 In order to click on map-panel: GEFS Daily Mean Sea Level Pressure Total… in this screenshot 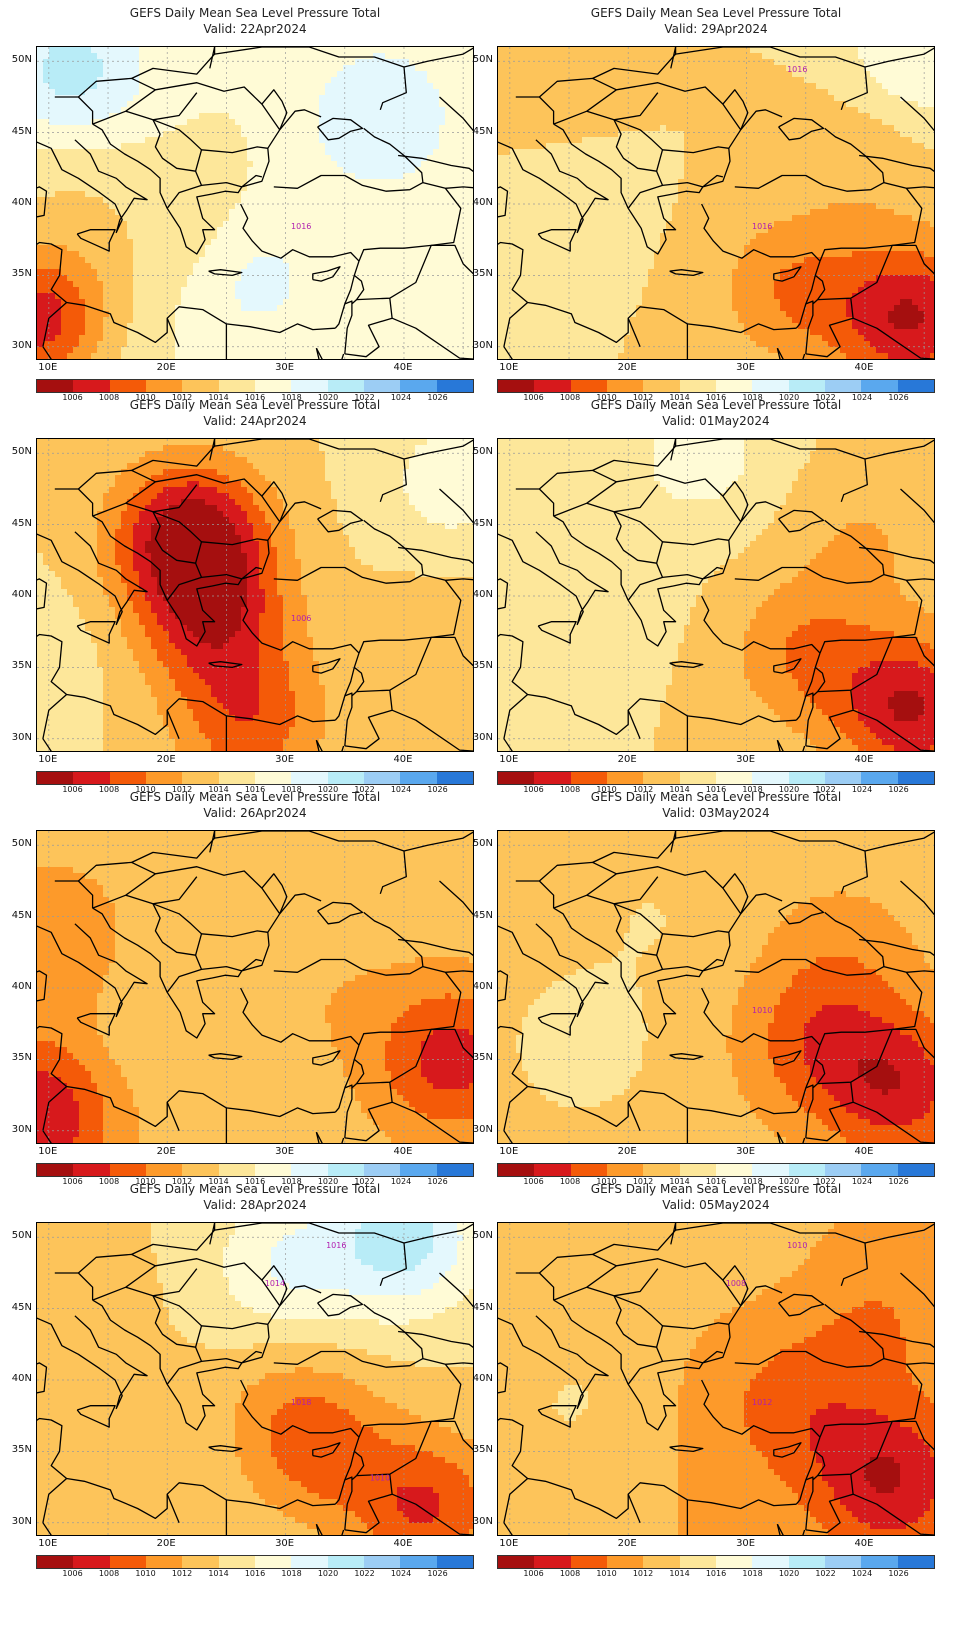, I will do `click(702, 989)`.